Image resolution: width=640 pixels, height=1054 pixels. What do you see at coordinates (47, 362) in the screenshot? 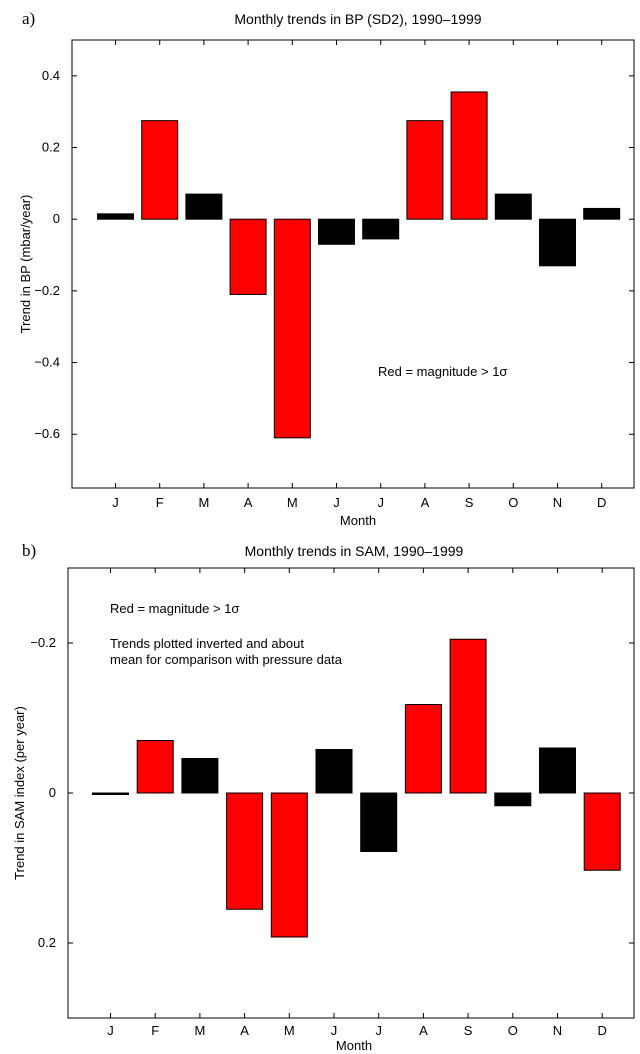
I see `ytick-label: −0.4` at bounding box center [47, 362].